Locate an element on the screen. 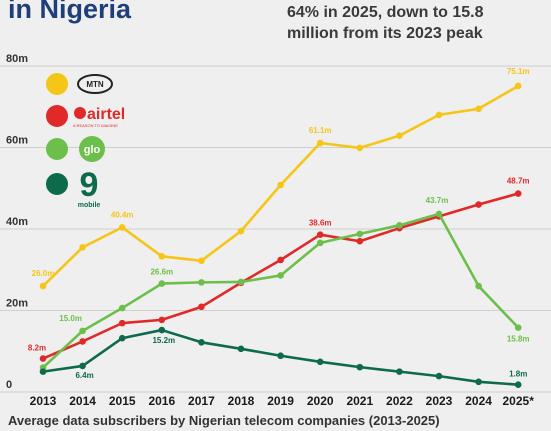  airtel-tagline: A REASON TO IMAGINE is located at coordinates (95, 125).